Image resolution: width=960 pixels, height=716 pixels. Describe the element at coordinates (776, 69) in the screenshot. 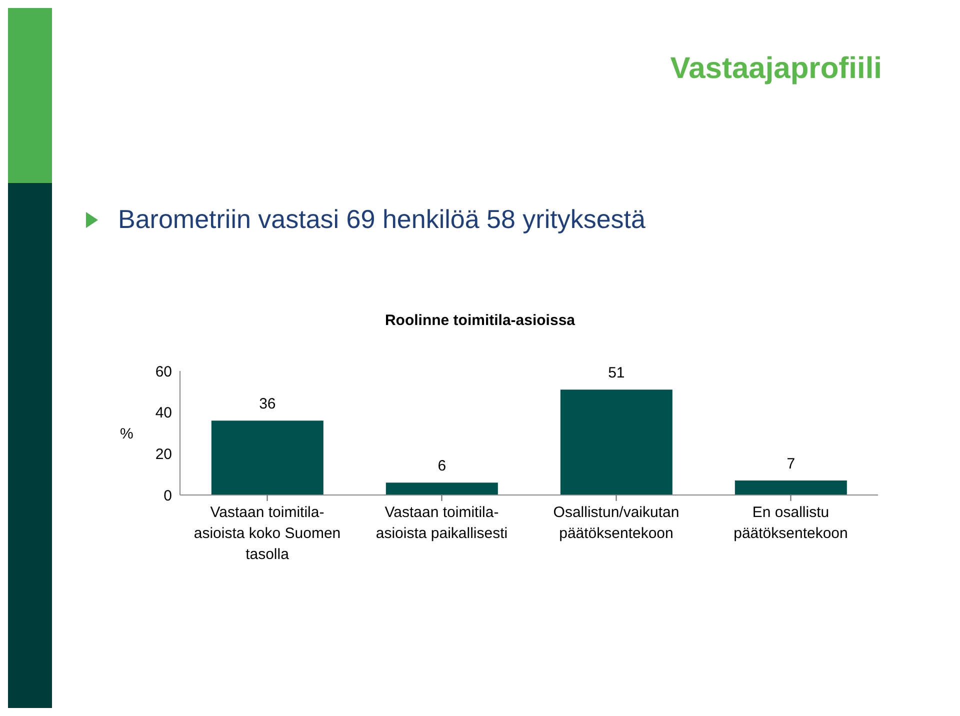

I see `chart-title: Vastaajaprofiili` at that location.